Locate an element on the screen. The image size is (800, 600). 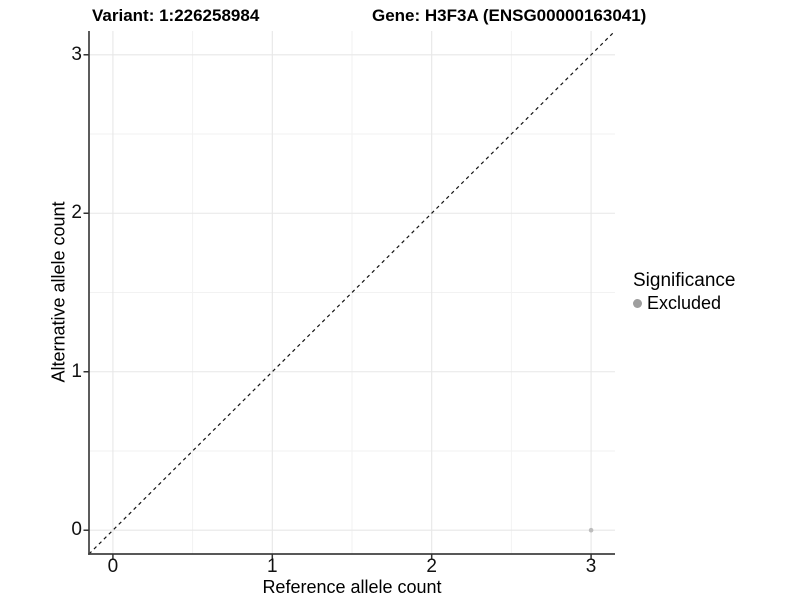
x-axis-title: Reference allele count is located at coordinates (352, 587).